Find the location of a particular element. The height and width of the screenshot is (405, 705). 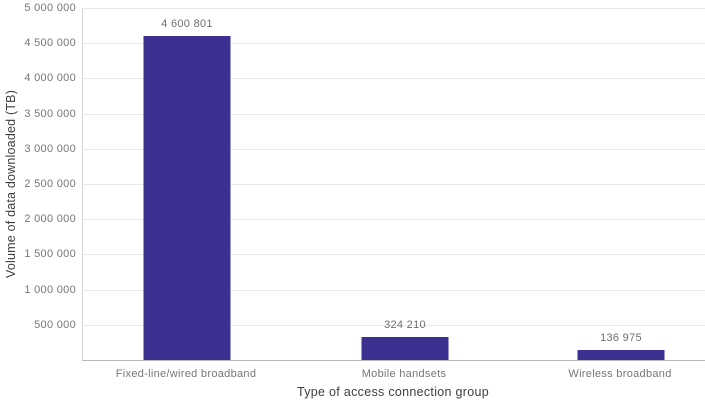

bar-value-label: 4 600 801 is located at coordinates (187, 24).